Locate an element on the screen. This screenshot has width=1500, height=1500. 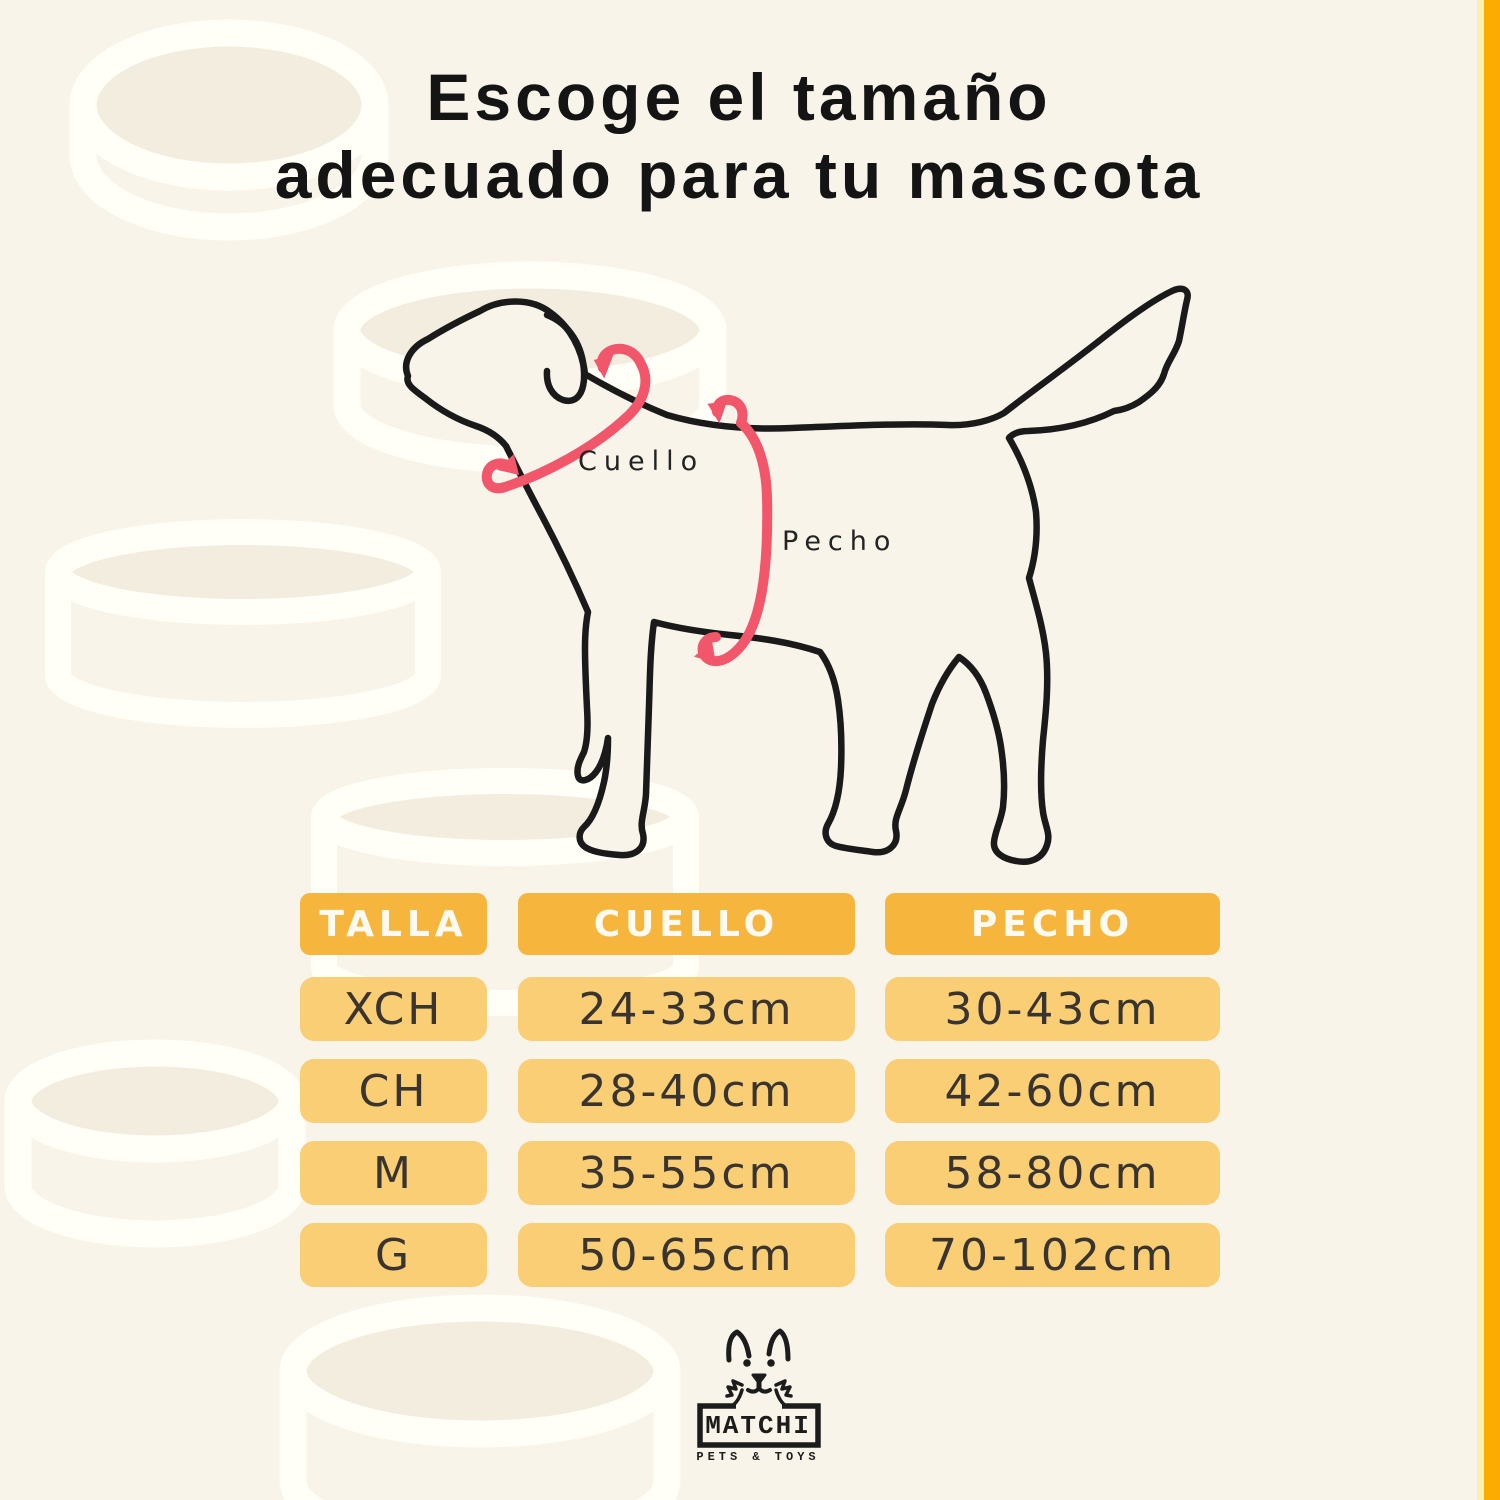
chest-measure-label: Pecho is located at coordinates (840, 541).